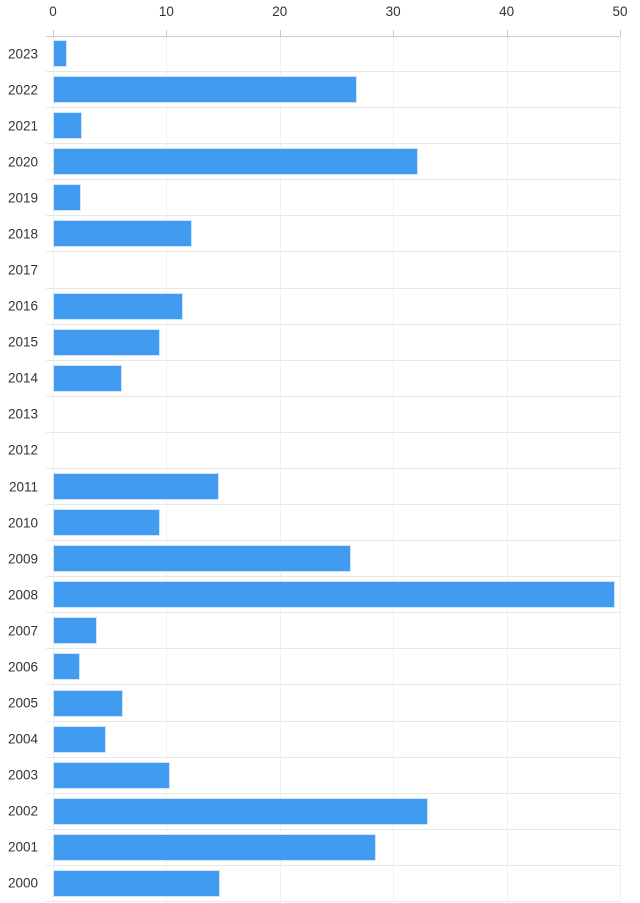 This screenshot has width=640, height=903. Describe the element at coordinates (22, 523) in the screenshot. I see `y-axis-label: 2010` at that location.